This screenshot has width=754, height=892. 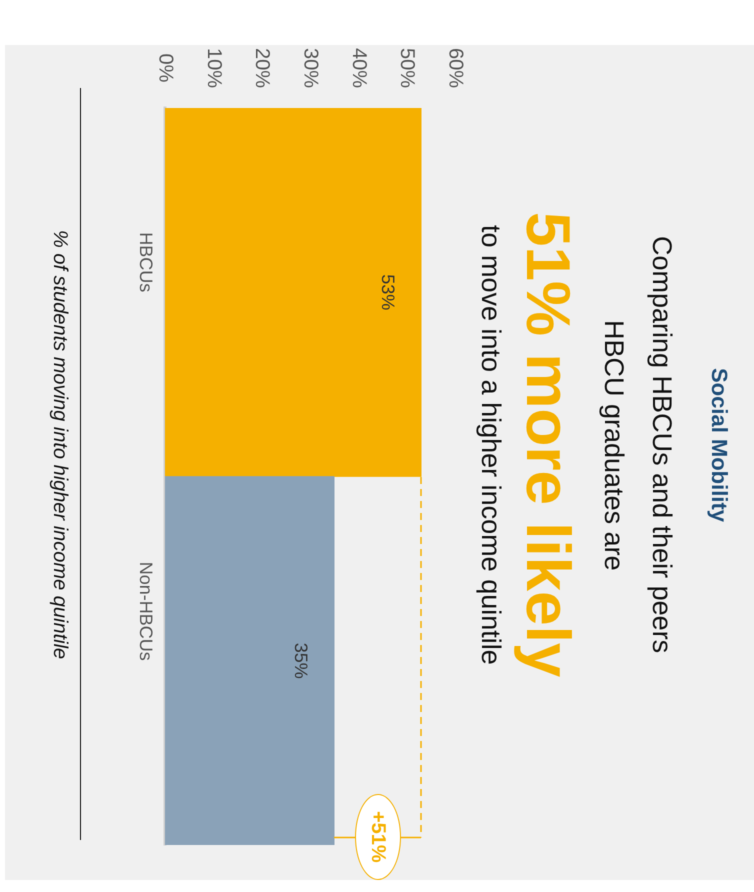 I want to click on x-tick-label: 40%, so click(x=359, y=68).